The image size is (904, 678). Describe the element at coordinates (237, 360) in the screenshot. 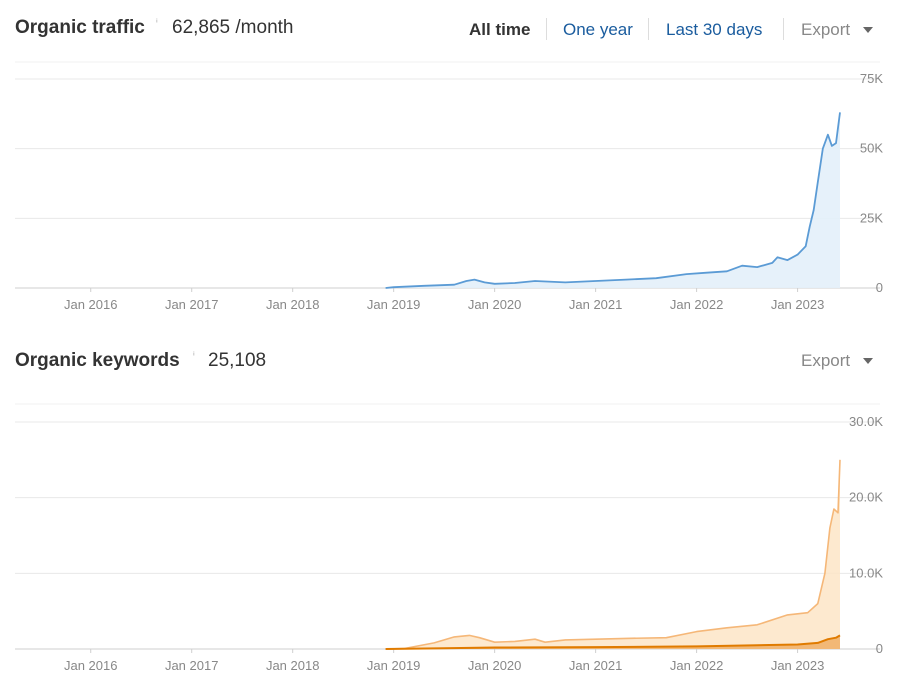

I see `keywords-value: 25,108` at that location.